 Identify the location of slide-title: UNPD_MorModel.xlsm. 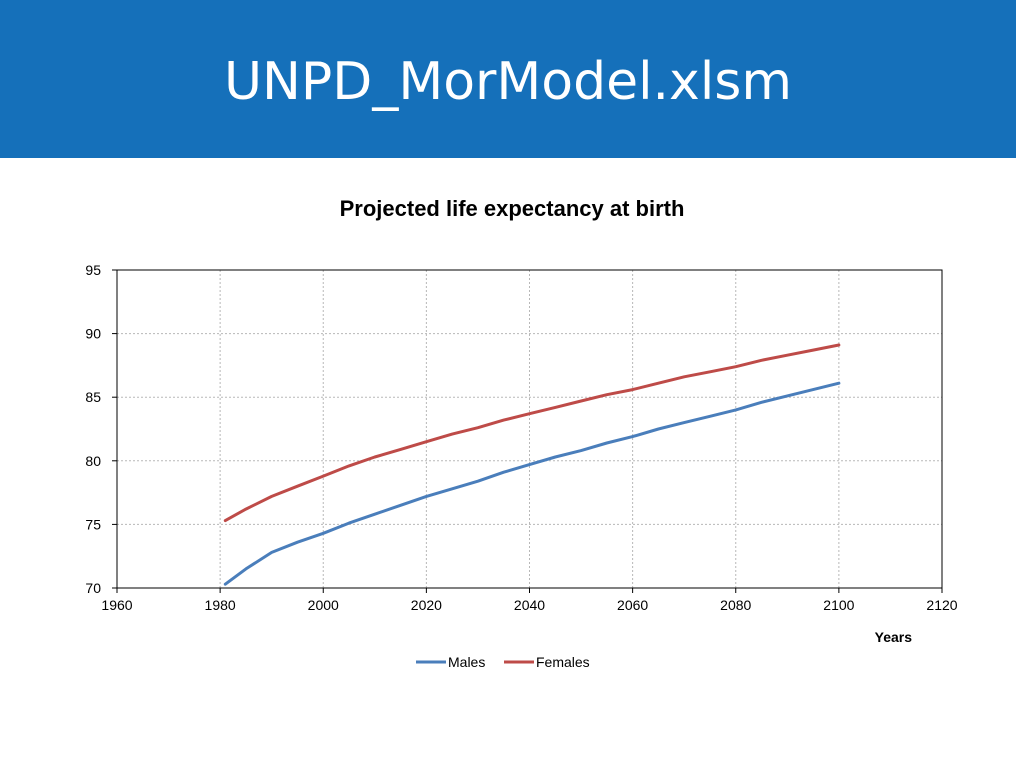
(508, 82).